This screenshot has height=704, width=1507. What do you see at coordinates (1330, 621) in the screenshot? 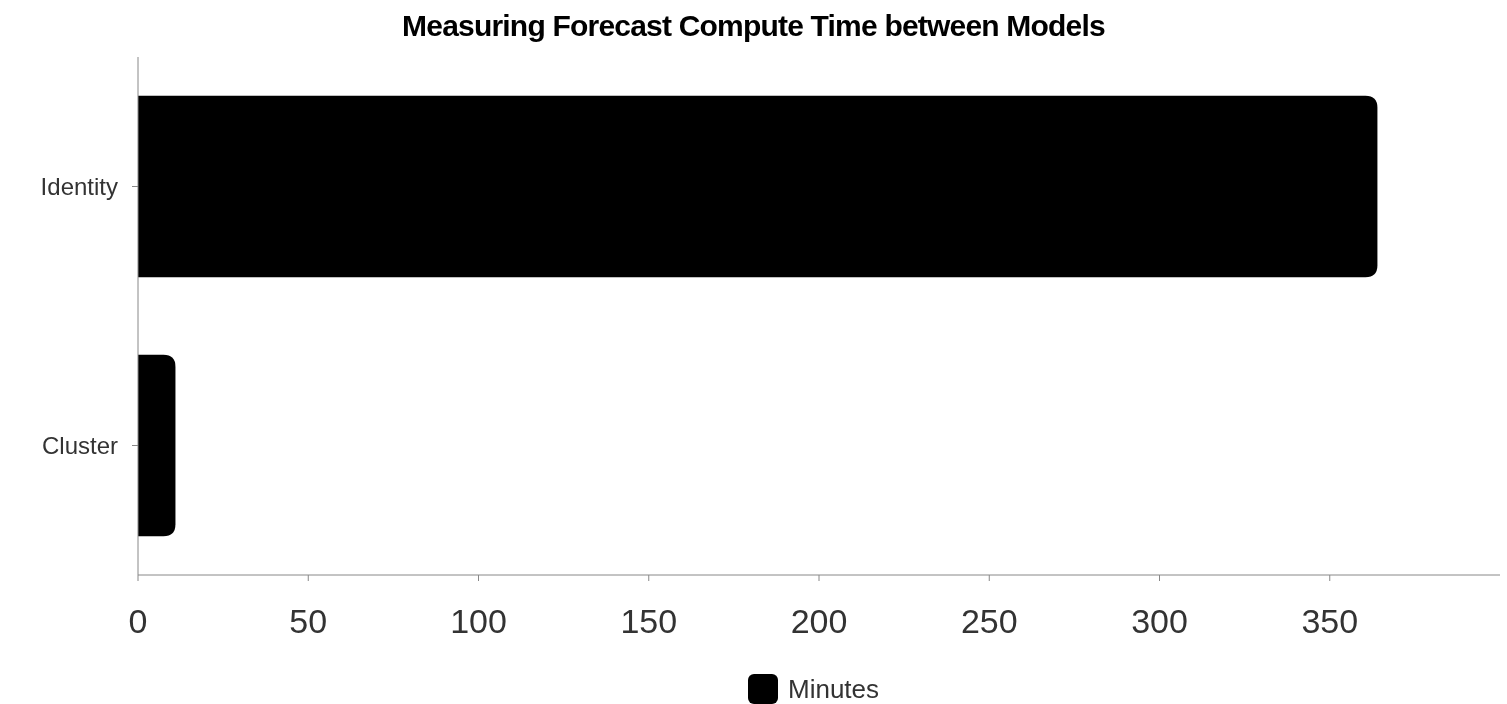
I see `x-tick-label: 350` at bounding box center [1330, 621].